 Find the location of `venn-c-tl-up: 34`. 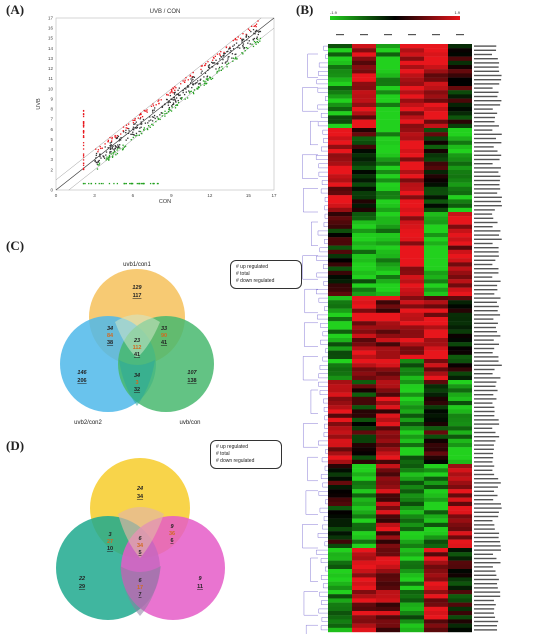

venn-c-tl-up: 34 is located at coordinates (110, 329).